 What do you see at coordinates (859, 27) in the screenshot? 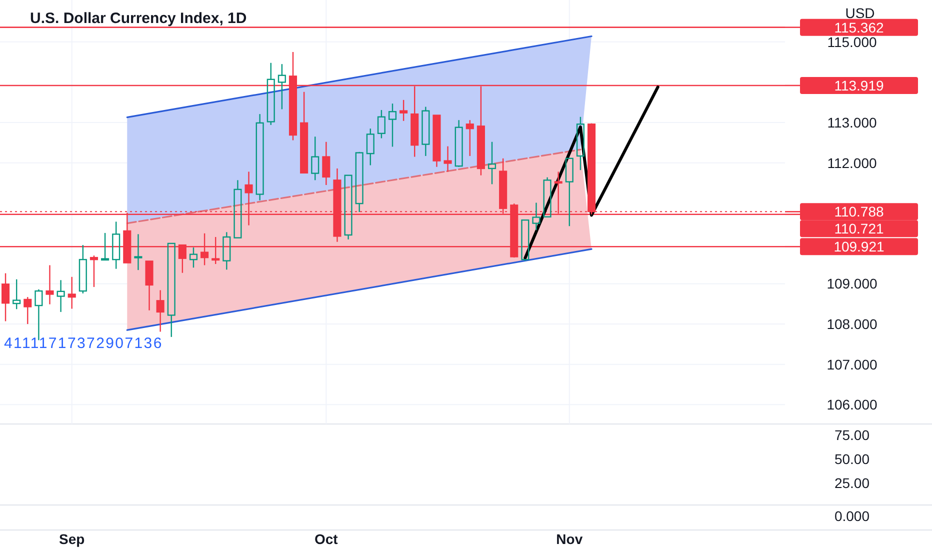
I see `ref-line-label: 115.362` at bounding box center [859, 27].